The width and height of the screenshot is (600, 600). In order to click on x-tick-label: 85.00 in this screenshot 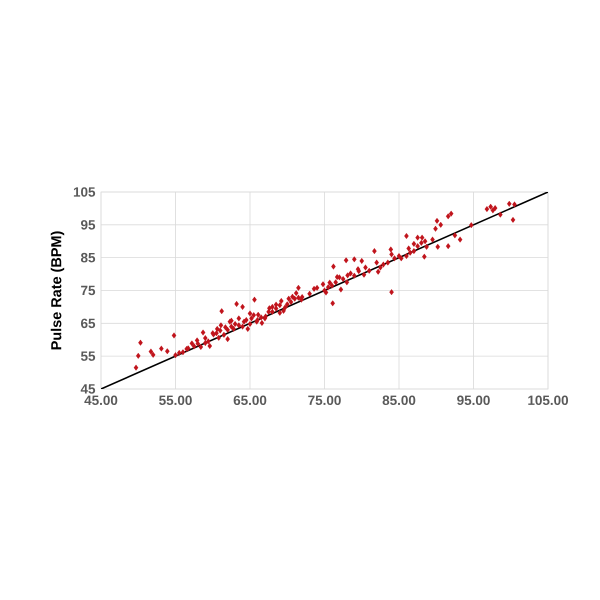, I will do `click(399, 401)`.